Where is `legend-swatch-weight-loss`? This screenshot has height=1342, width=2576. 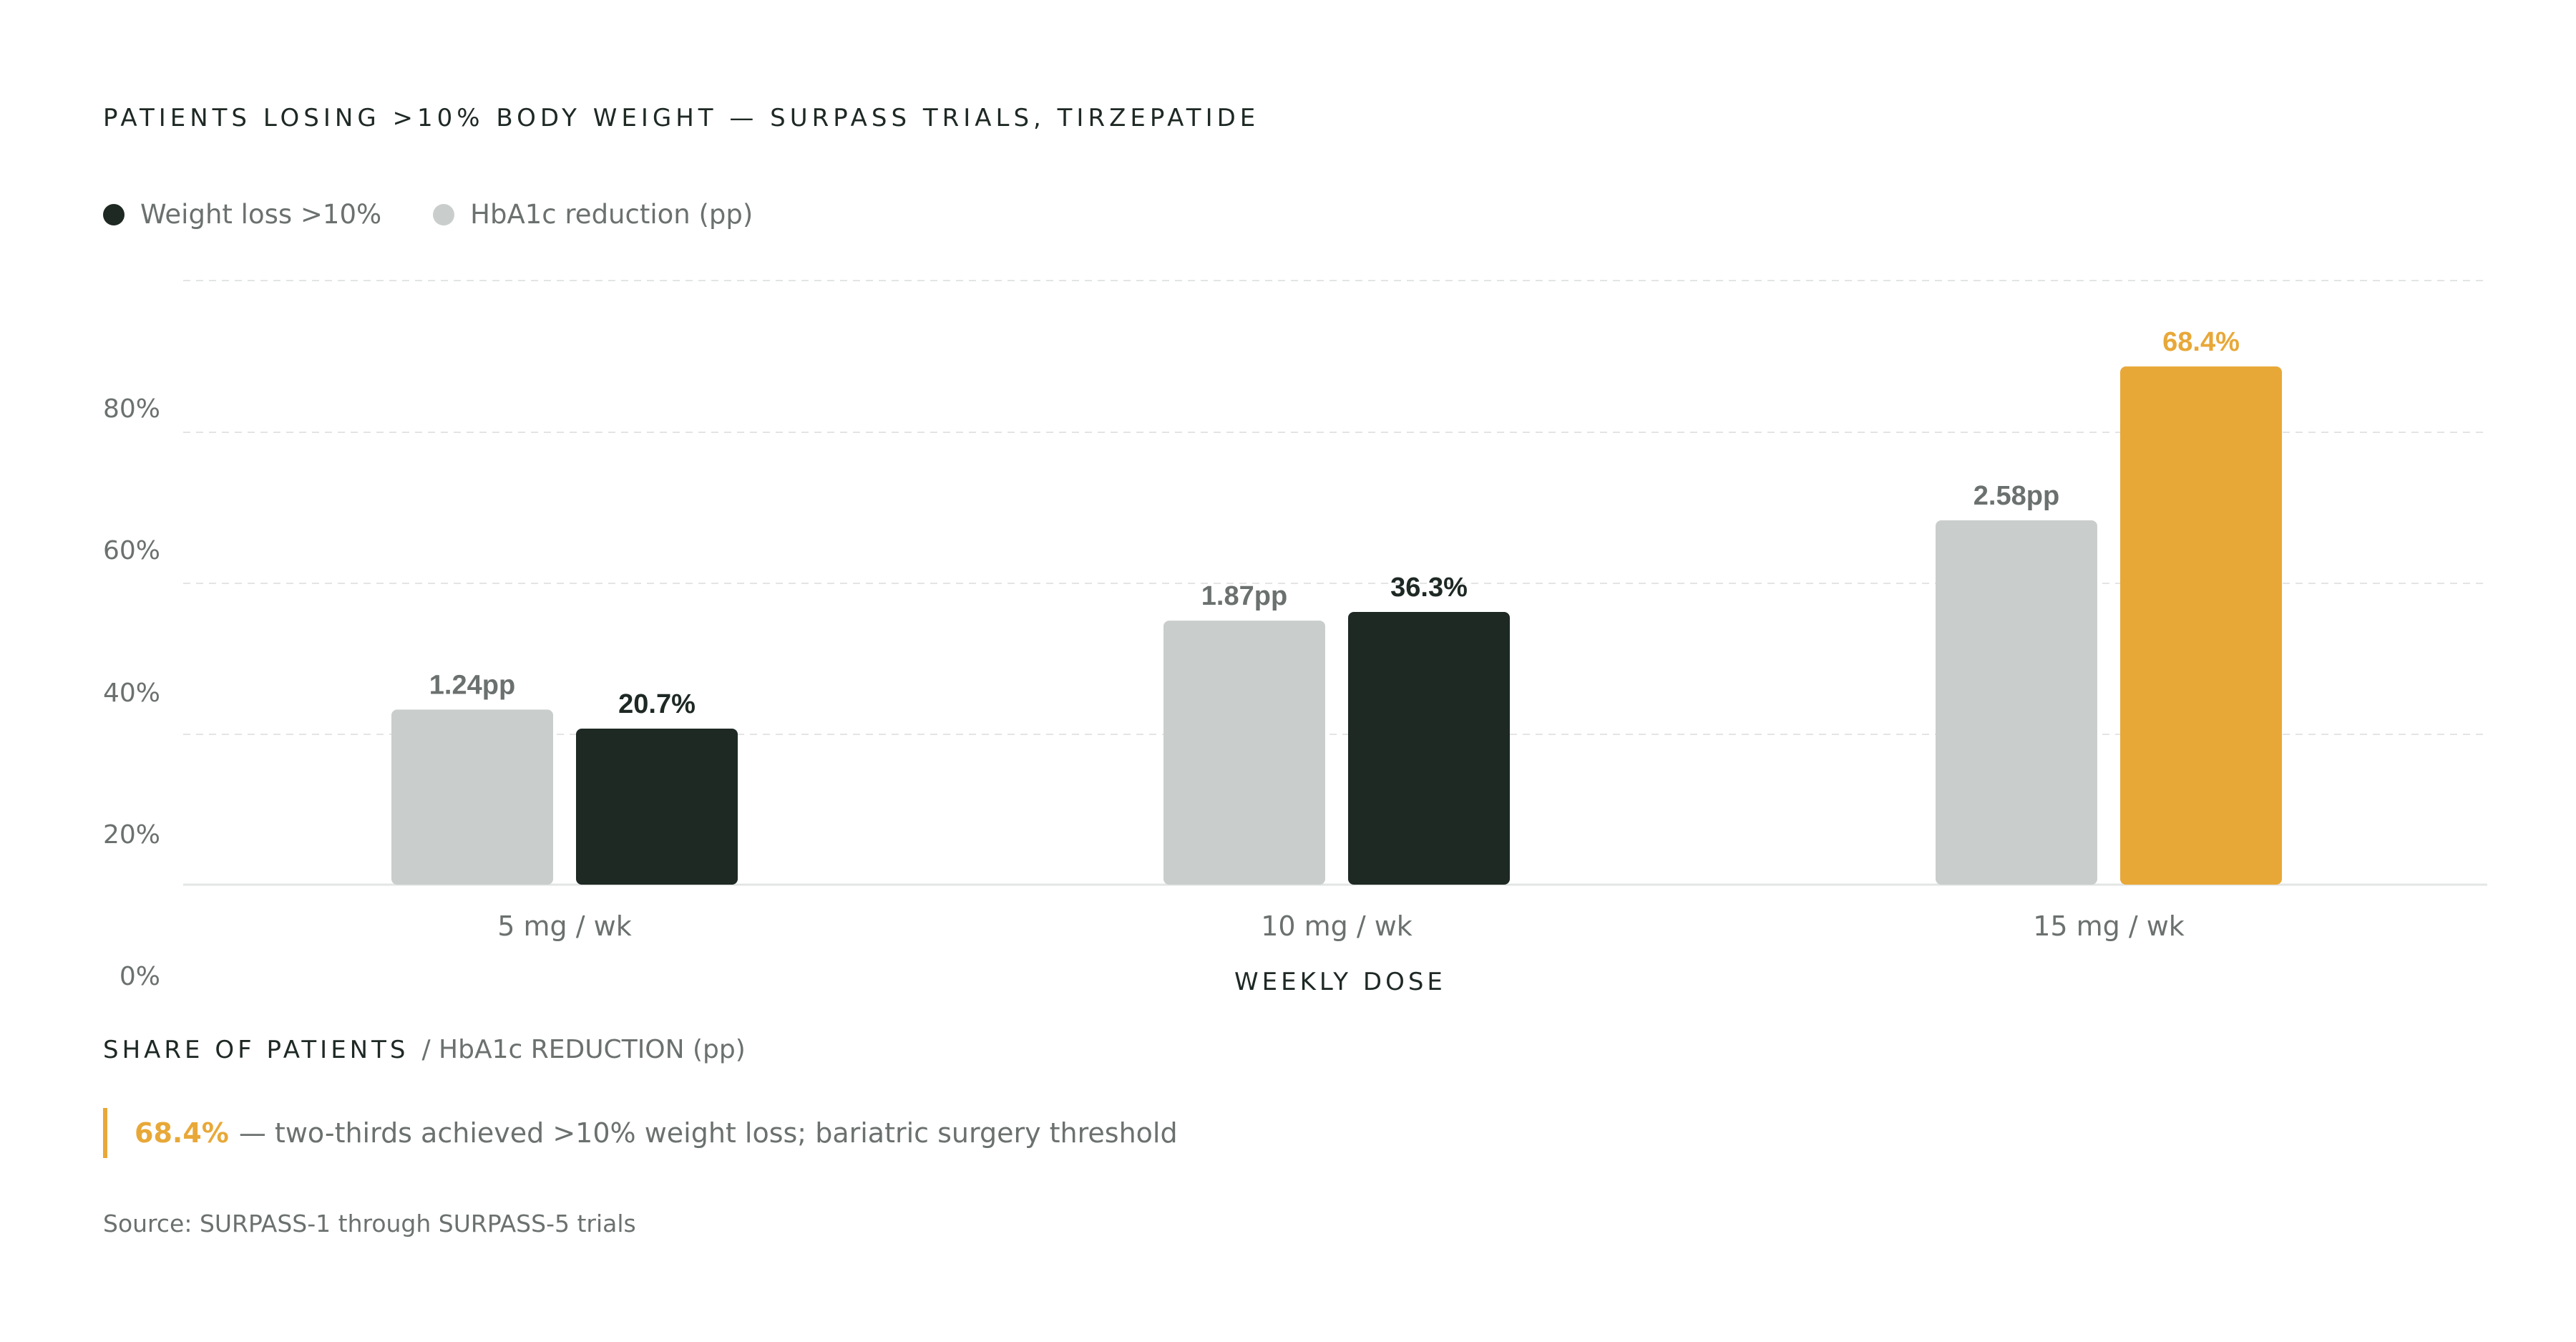 legend-swatch-weight-loss is located at coordinates (114, 214).